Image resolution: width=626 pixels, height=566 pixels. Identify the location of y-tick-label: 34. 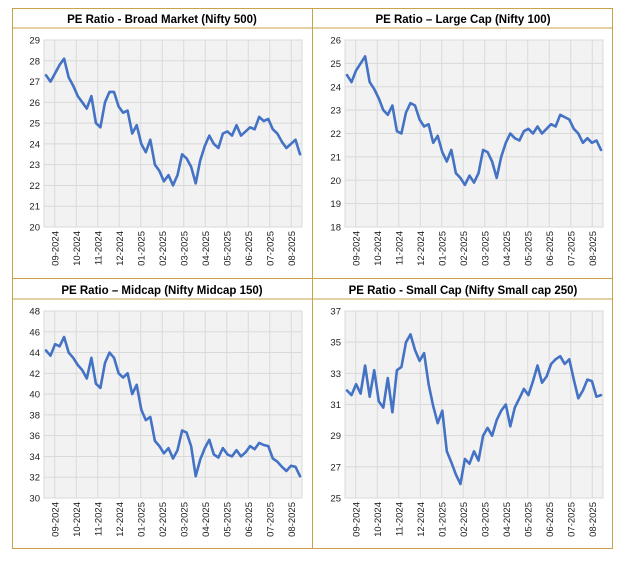
(34, 457).